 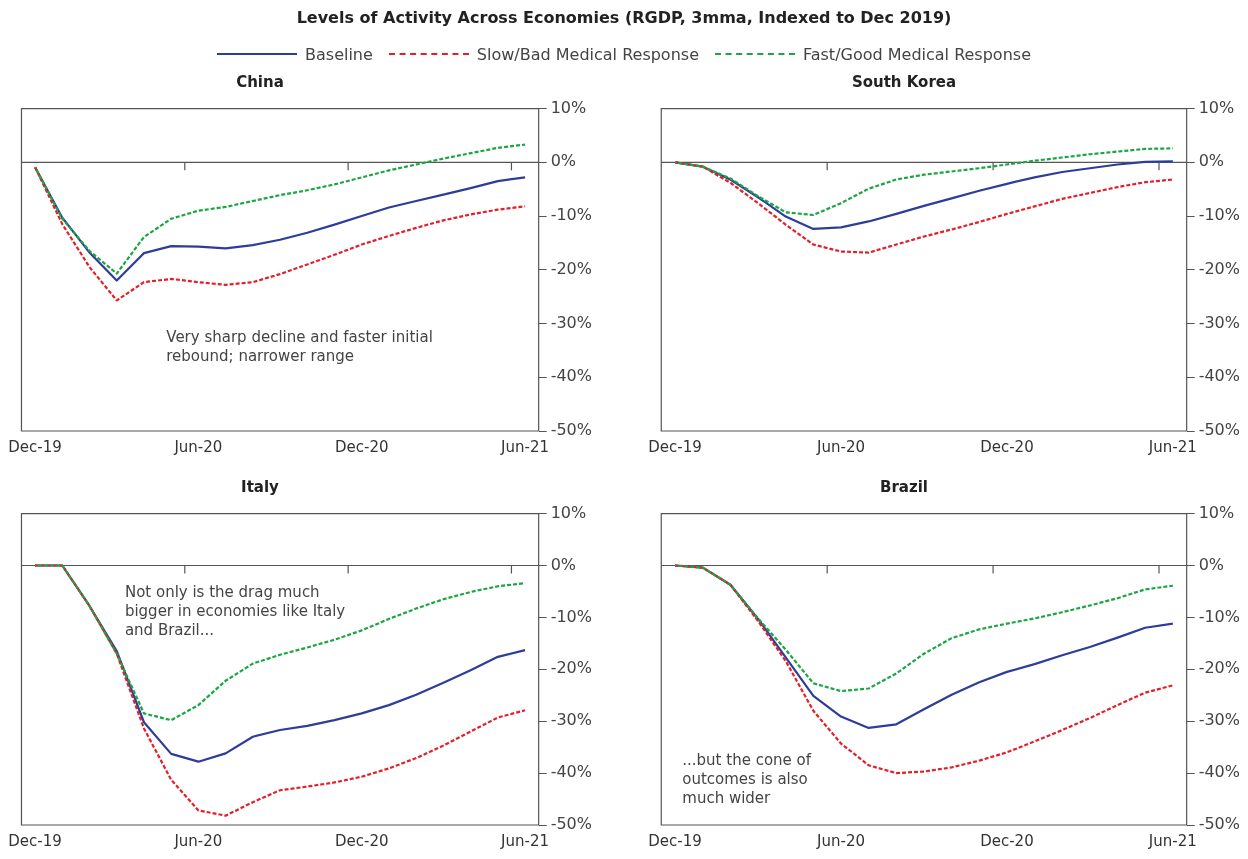 What do you see at coordinates (916, 54) in the screenshot?
I see `legend-label: Fast/Good Medical Response` at bounding box center [916, 54].